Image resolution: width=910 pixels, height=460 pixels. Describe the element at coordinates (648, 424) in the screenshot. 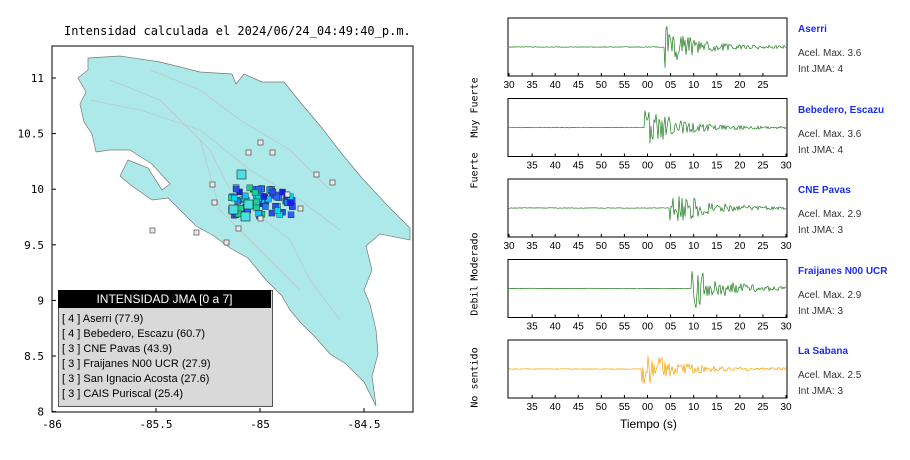

I see `waveform-xlabel: Tiempo (s)` at that location.